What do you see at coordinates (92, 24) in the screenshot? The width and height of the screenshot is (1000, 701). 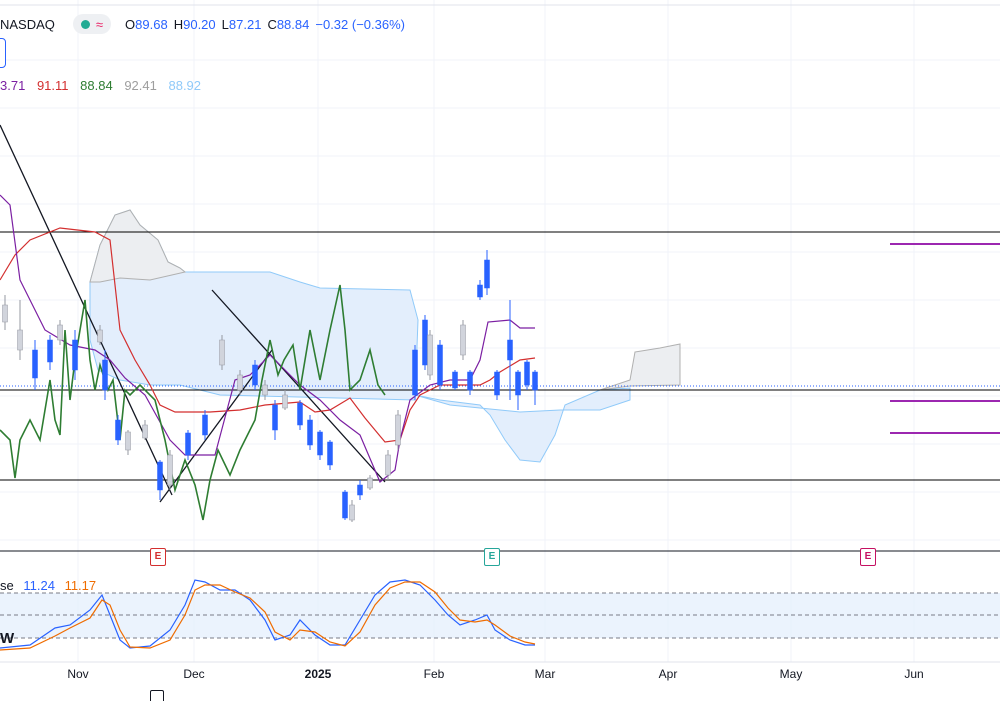 I see `status-pill: ≈` at bounding box center [92, 24].